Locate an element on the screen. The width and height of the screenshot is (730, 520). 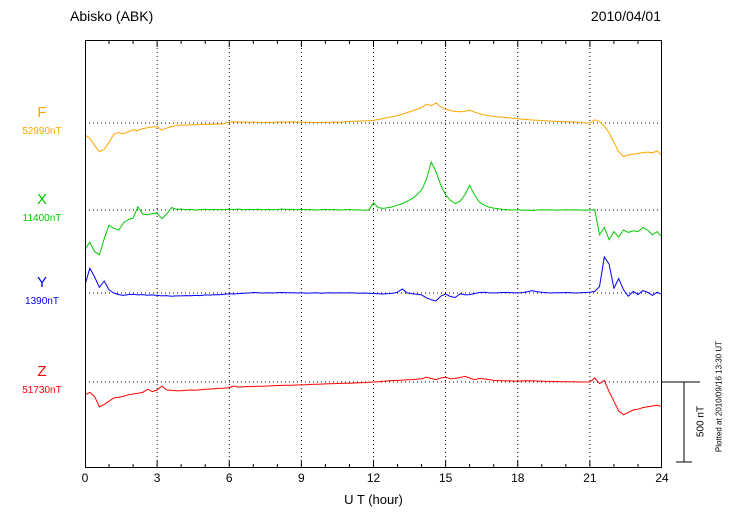
scale-bar is located at coordinates (681, 422).